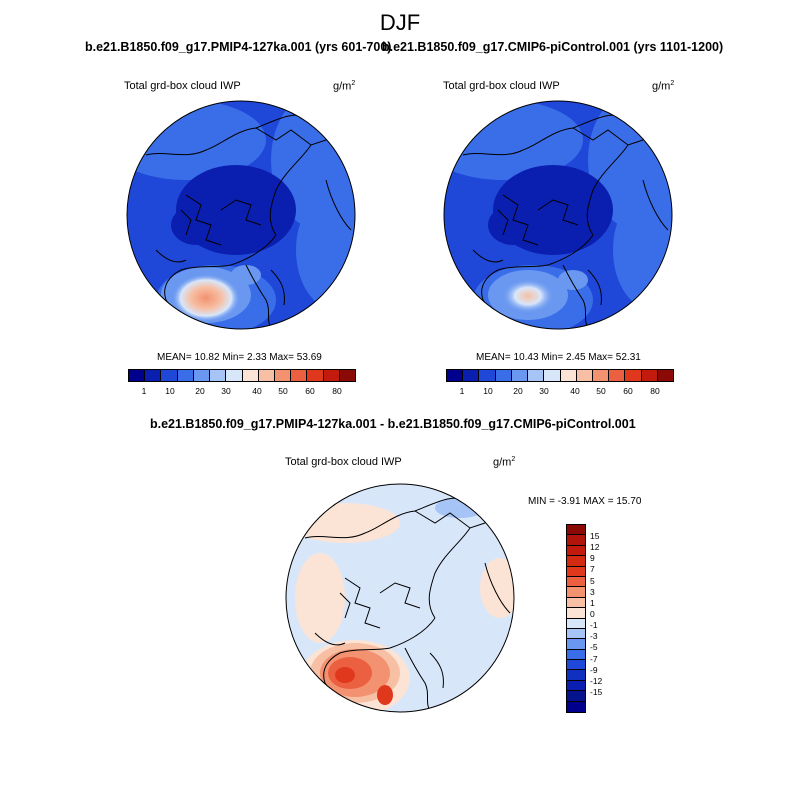 Image resolution: width=800 pixels, height=800 pixels. I want to click on panel-top-left-units: g/m2, so click(344, 86).